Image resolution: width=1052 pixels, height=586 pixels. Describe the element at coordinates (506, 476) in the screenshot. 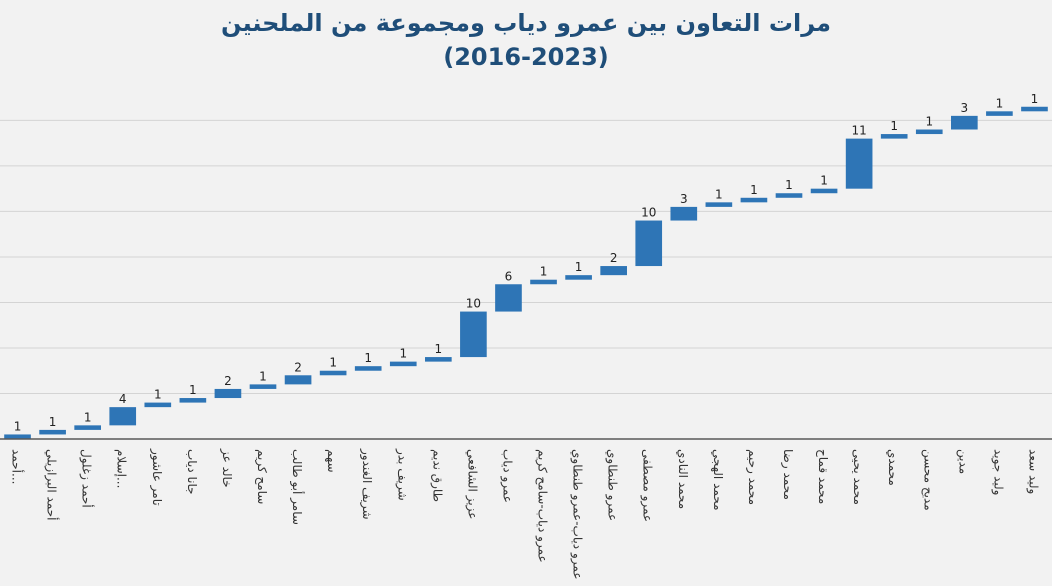

I see `x-tick-label: عمرو دياب` at that location.